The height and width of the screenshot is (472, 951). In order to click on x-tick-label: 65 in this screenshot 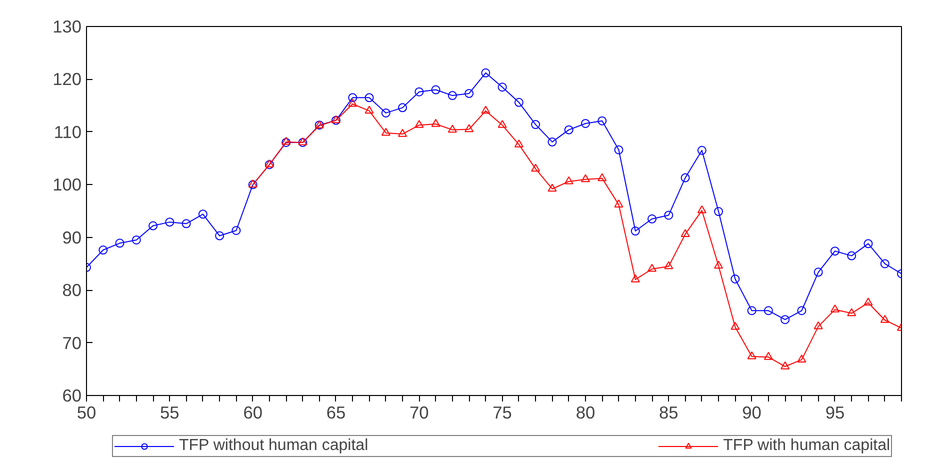, I will do `click(336, 412)`.